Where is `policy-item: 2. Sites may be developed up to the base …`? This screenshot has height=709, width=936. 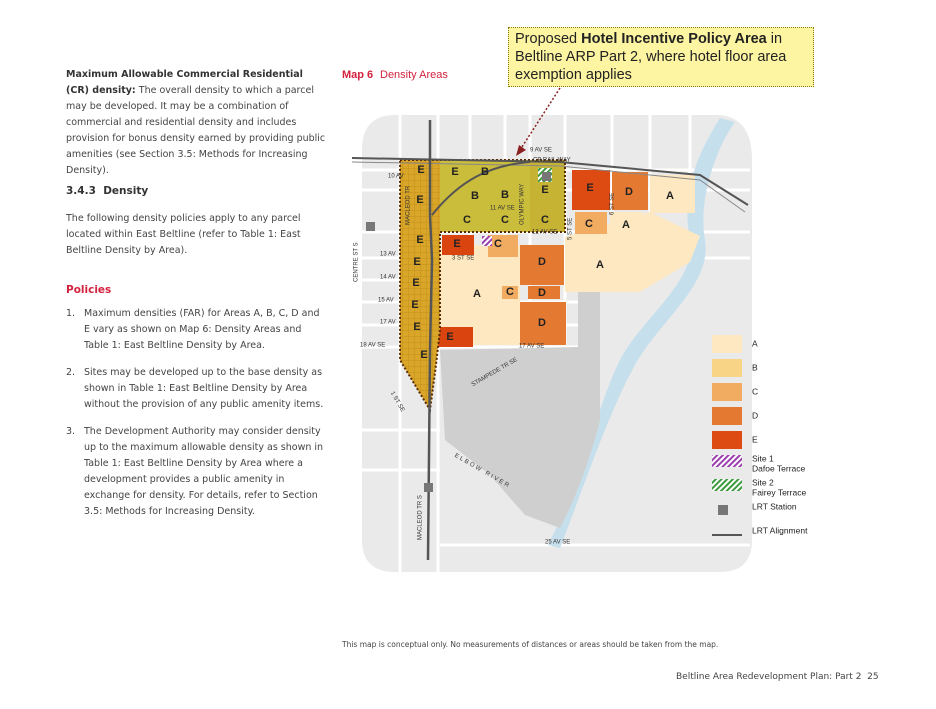 policy-item: 2. Sites may be developed up to the base … is located at coordinates (197, 389).